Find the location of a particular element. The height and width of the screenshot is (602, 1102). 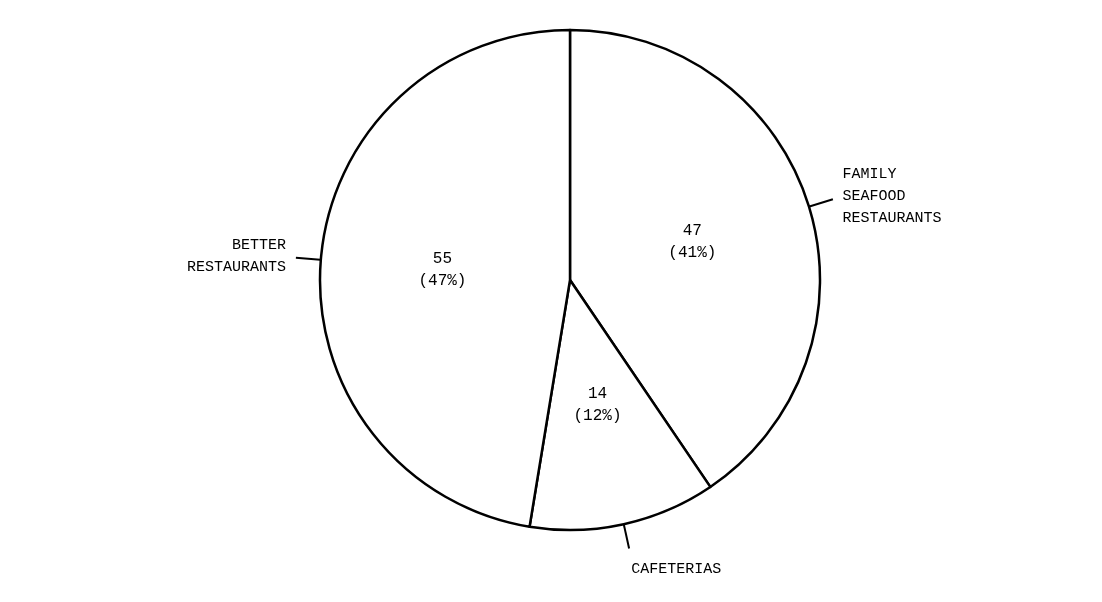

data-label: 47 (41%) is located at coordinates (692, 242).